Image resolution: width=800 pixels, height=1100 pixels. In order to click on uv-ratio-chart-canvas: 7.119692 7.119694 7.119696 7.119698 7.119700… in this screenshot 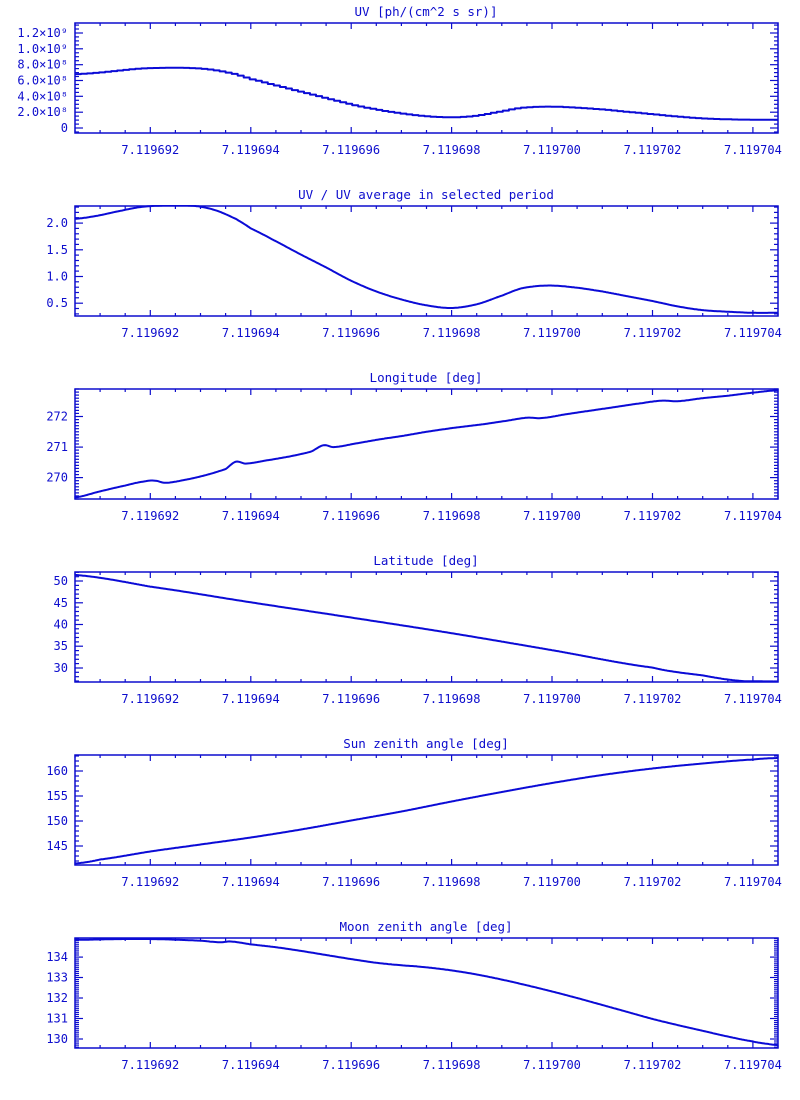, I will do `click(414, 263)`.